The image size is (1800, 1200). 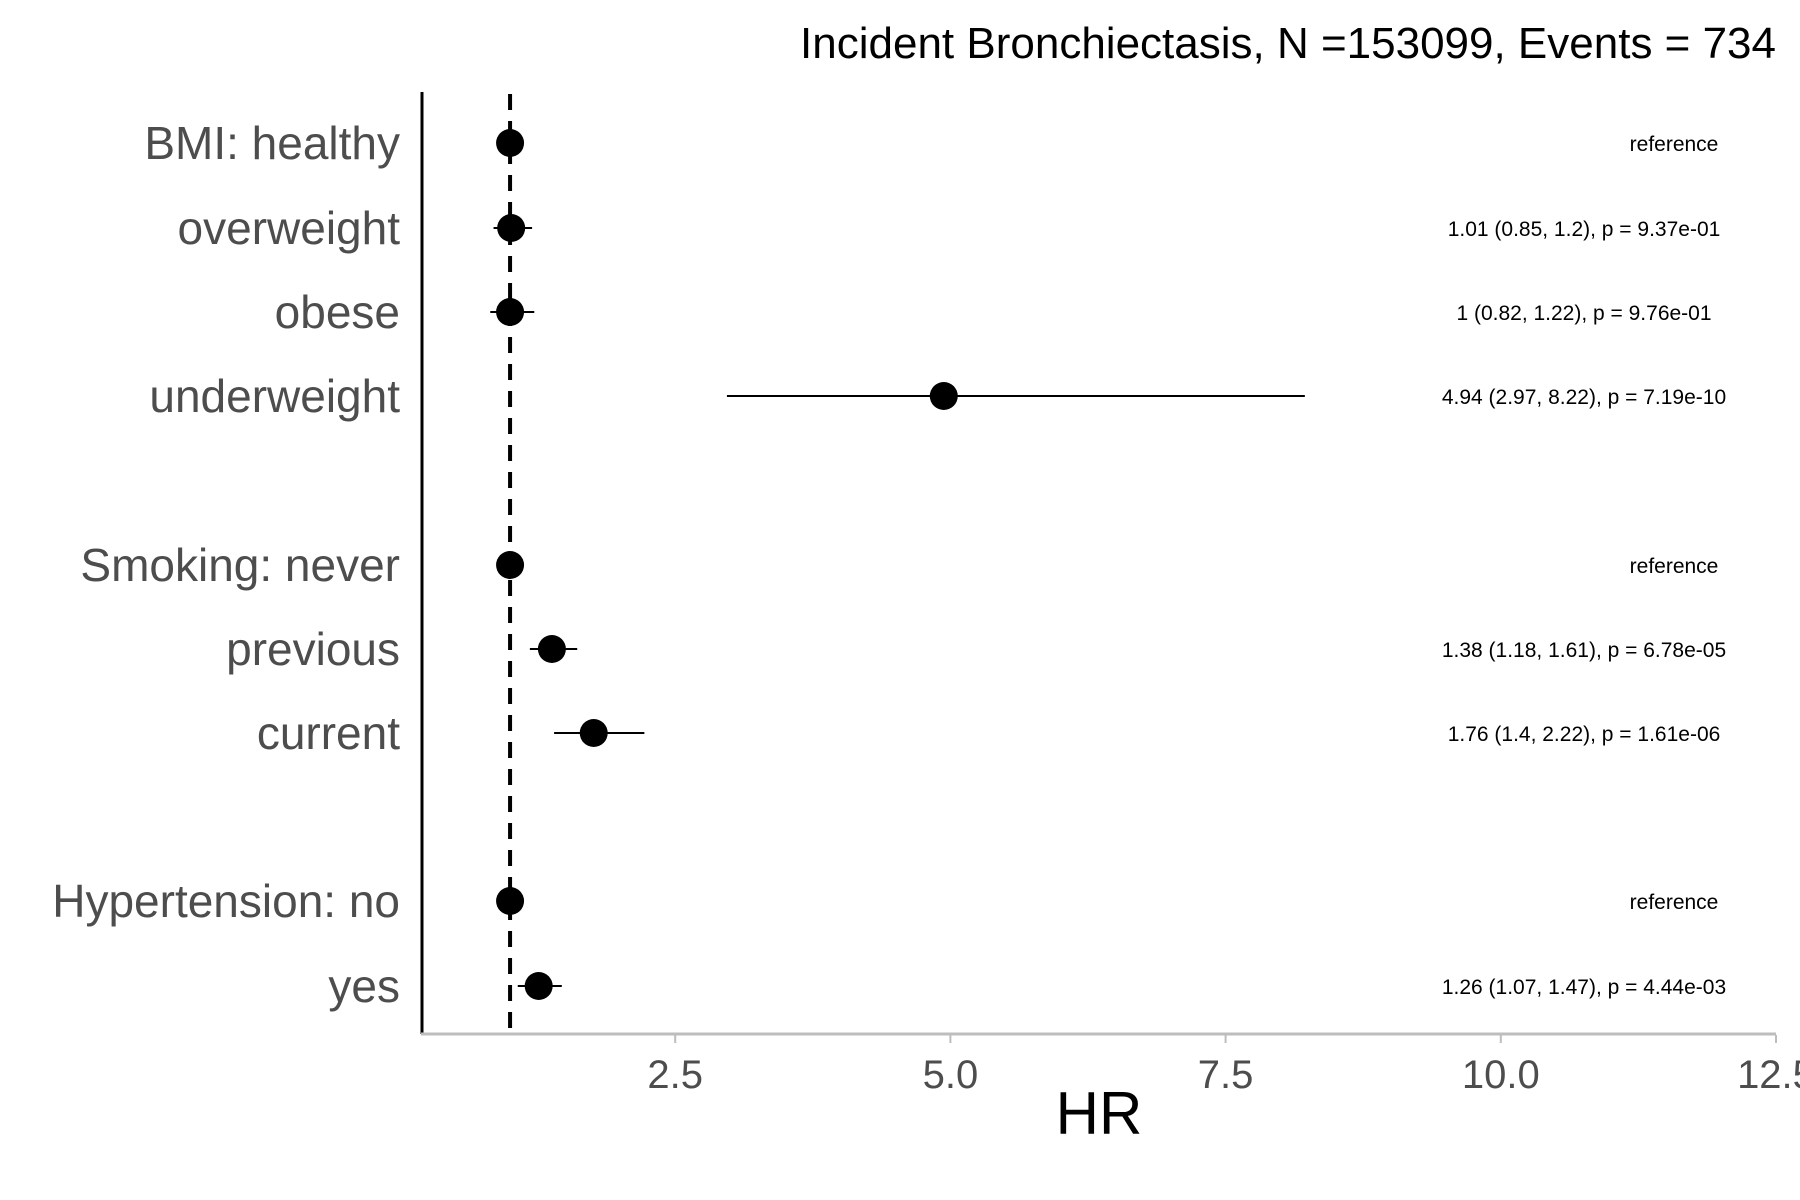 I want to click on forest-row: yes 1.26 (1.07, 1.47), p = 4.44e-03, so click(x=1027, y=986).